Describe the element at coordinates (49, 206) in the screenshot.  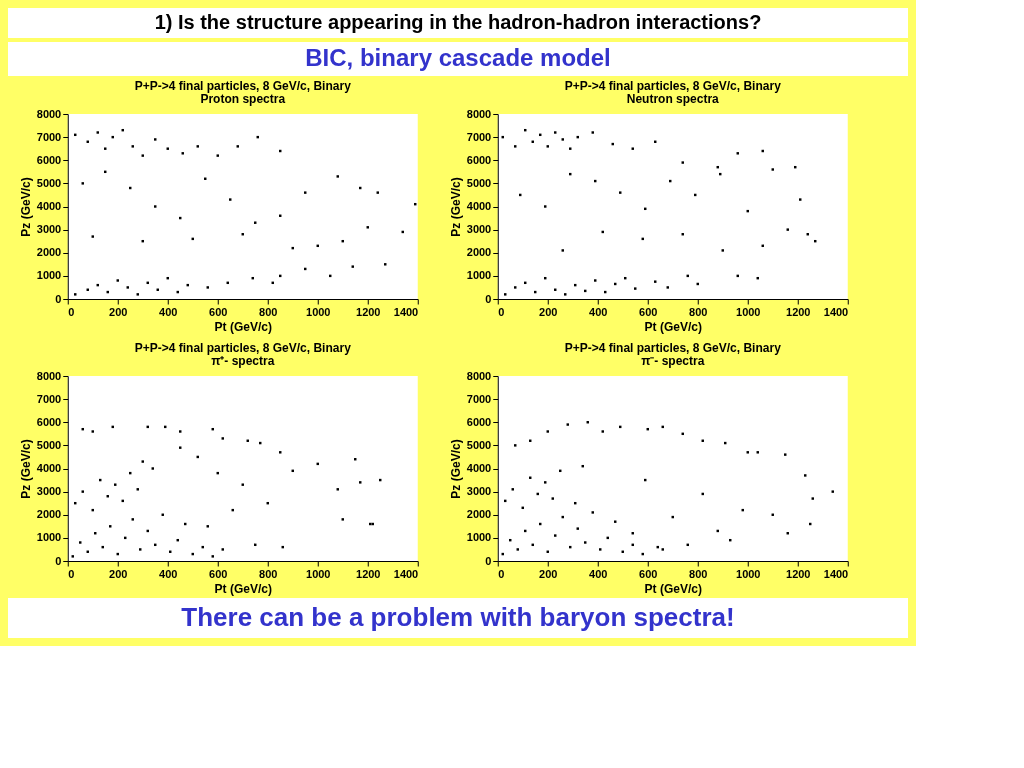
I see `y-tick-label: 4000` at that location.